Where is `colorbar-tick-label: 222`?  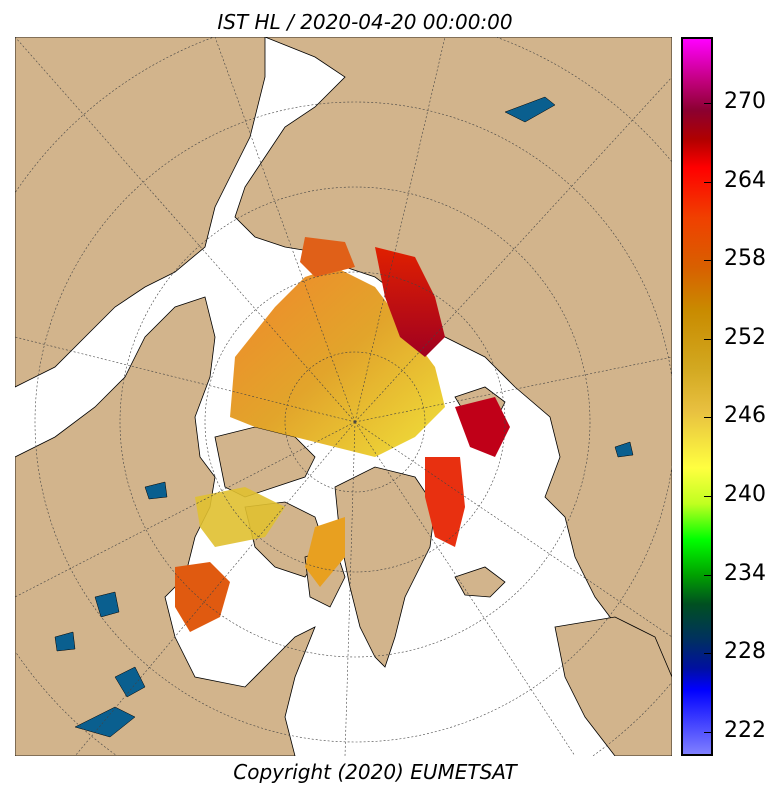
colorbar-tick-label: 222 is located at coordinates (745, 730).